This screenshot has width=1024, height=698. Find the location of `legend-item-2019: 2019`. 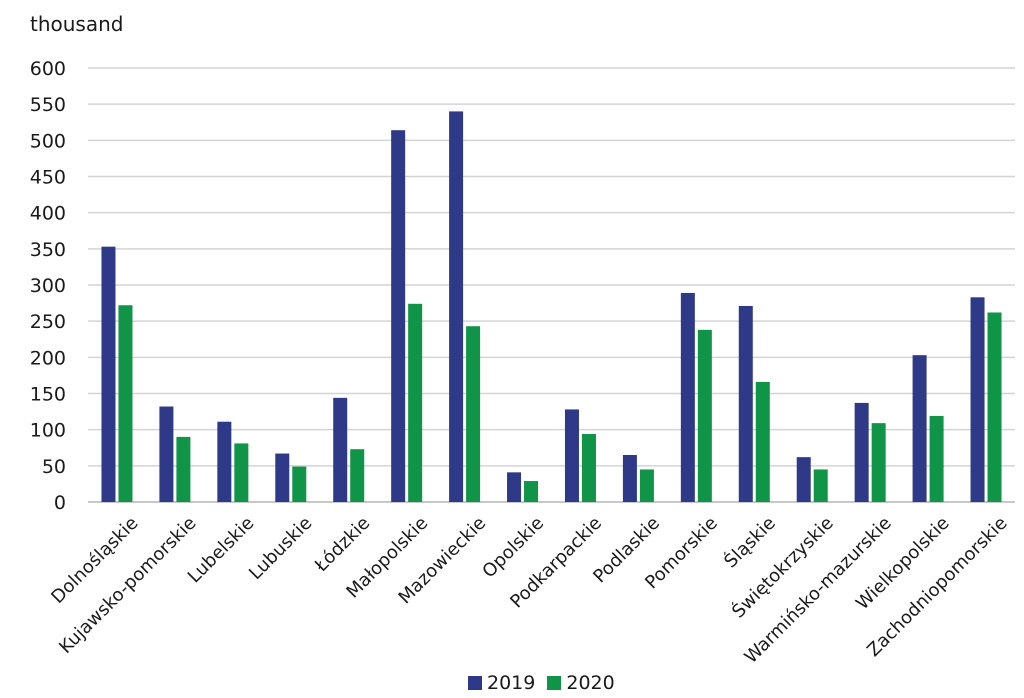

legend-item-2019: 2019 is located at coordinates (501, 683).